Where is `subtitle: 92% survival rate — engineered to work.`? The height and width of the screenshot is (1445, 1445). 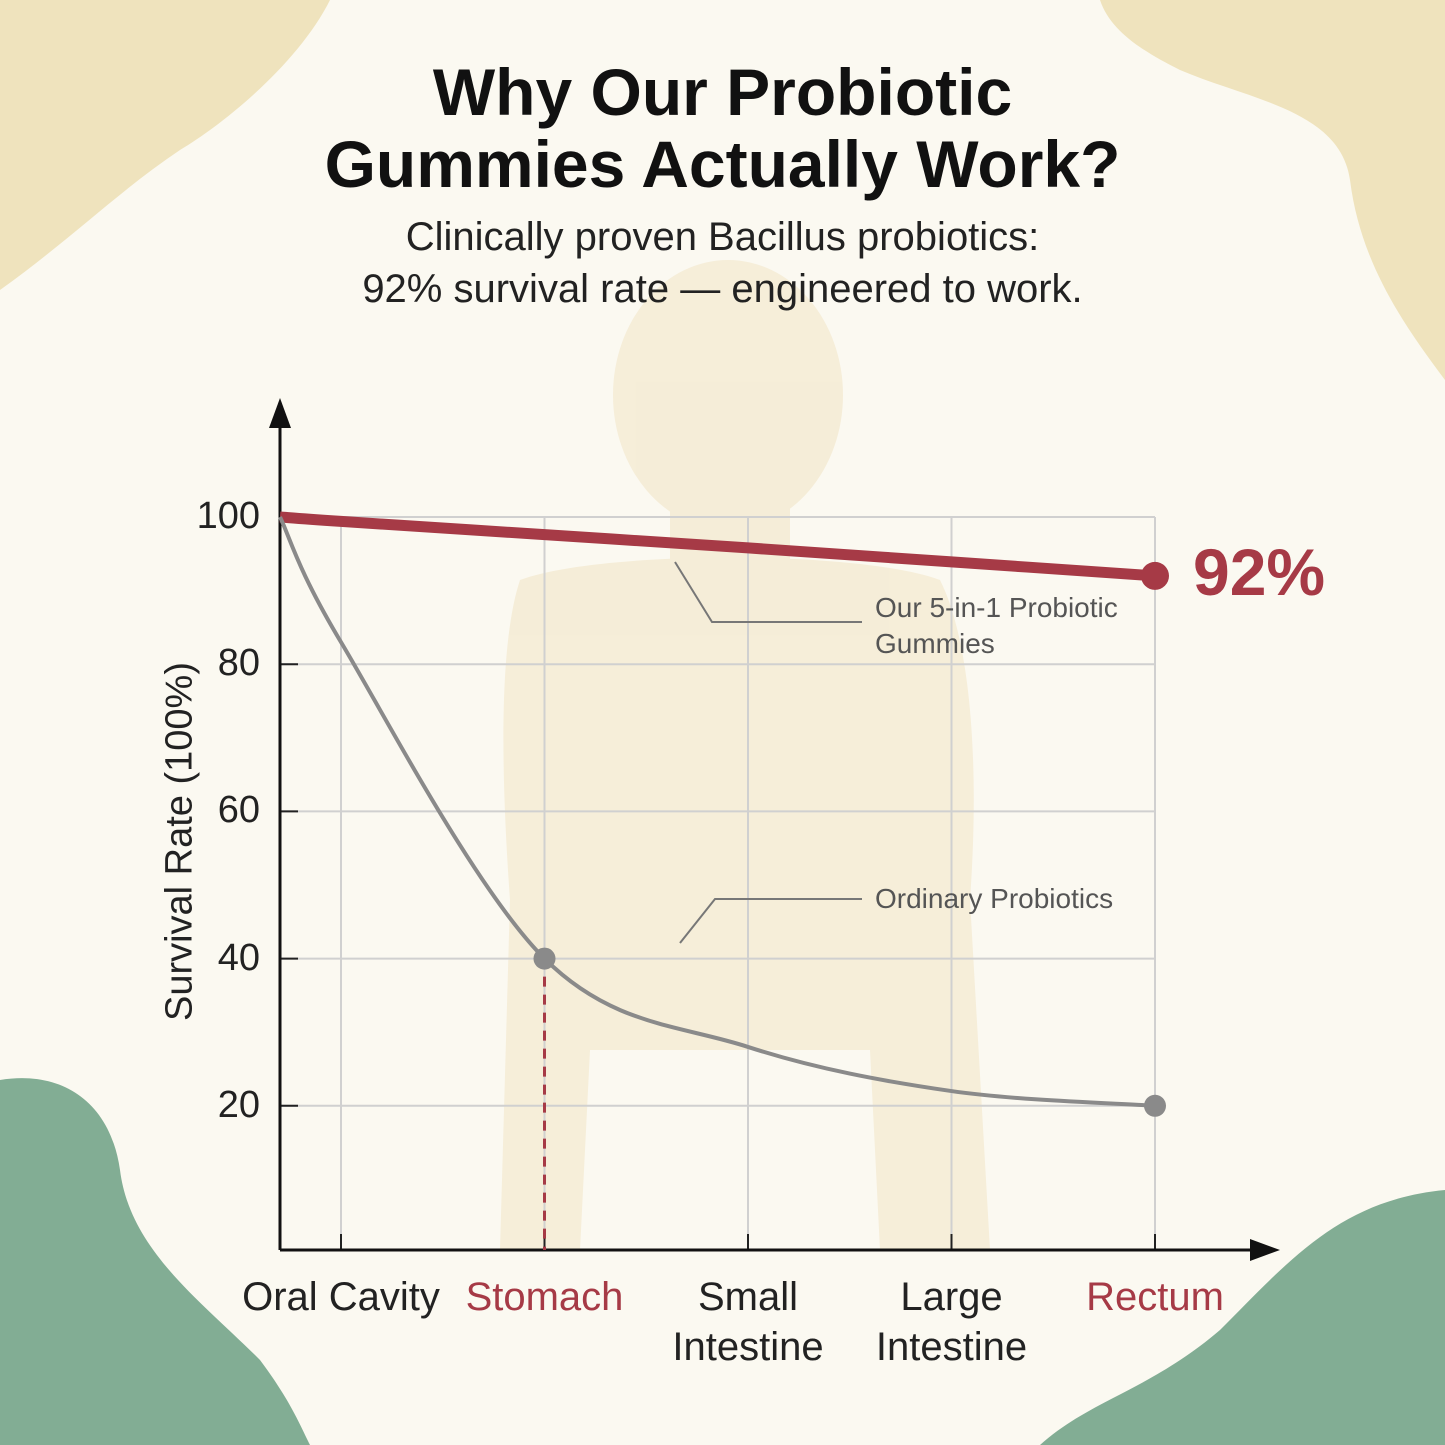 subtitle: 92% survival rate — engineered to work. is located at coordinates (722, 289).